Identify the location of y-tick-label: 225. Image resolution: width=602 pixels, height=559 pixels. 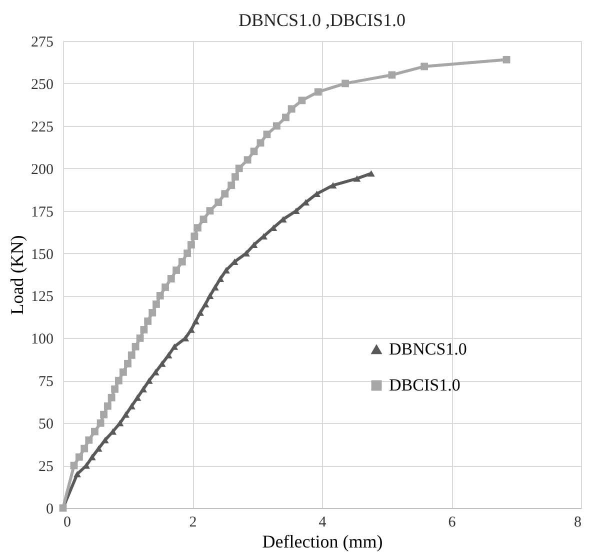
(42, 127).